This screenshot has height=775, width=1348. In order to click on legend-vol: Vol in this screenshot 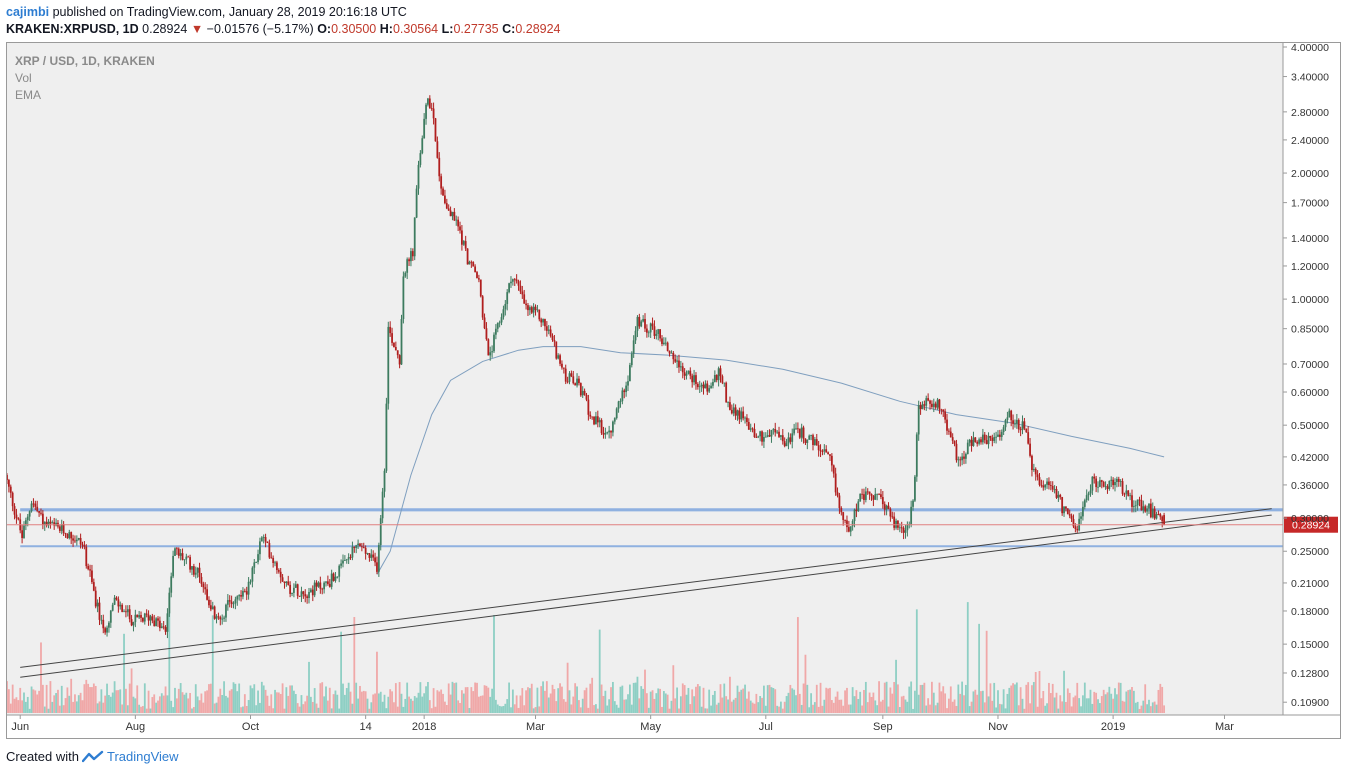, I will do `click(23, 78)`.